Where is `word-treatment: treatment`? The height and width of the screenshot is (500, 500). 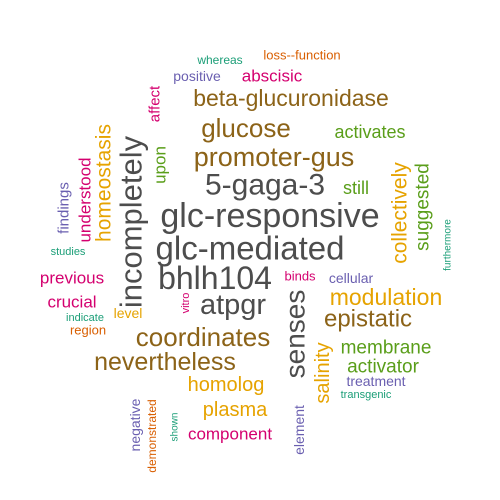
word-treatment: treatment is located at coordinates (375, 381).